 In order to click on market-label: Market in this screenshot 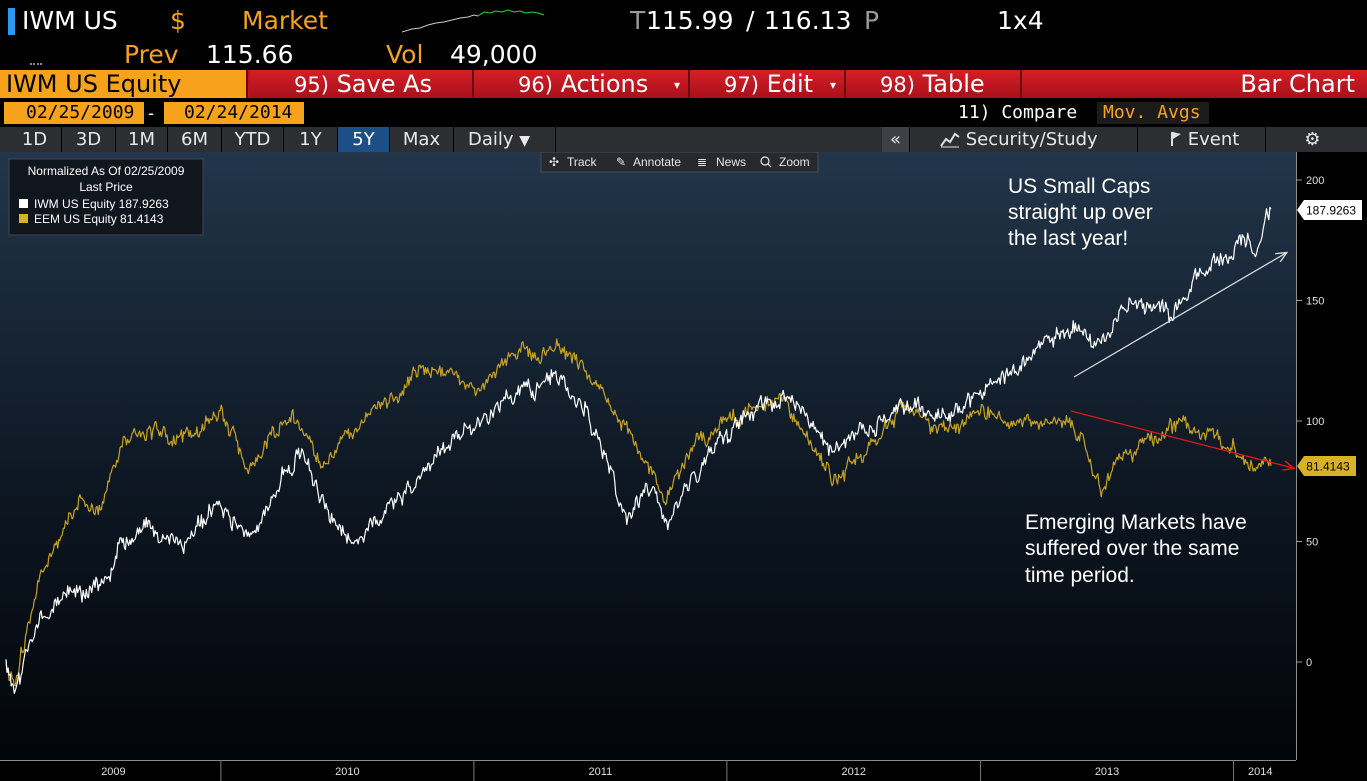, I will do `click(285, 20)`.